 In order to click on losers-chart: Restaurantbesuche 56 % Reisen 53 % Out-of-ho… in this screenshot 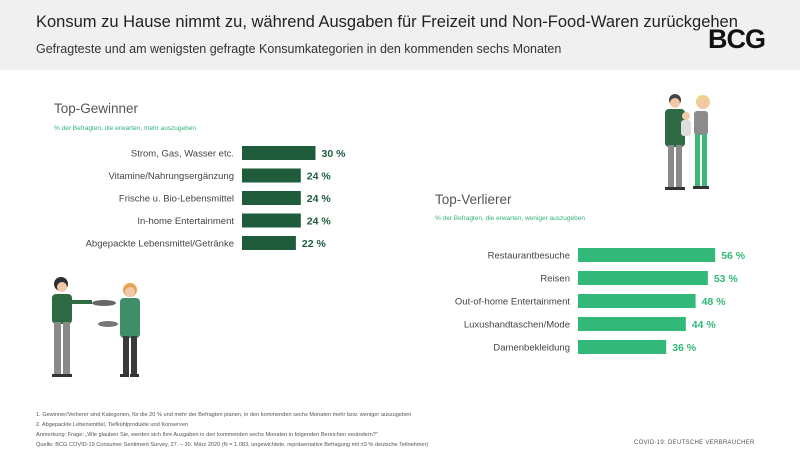, I will do `click(600, 301)`.